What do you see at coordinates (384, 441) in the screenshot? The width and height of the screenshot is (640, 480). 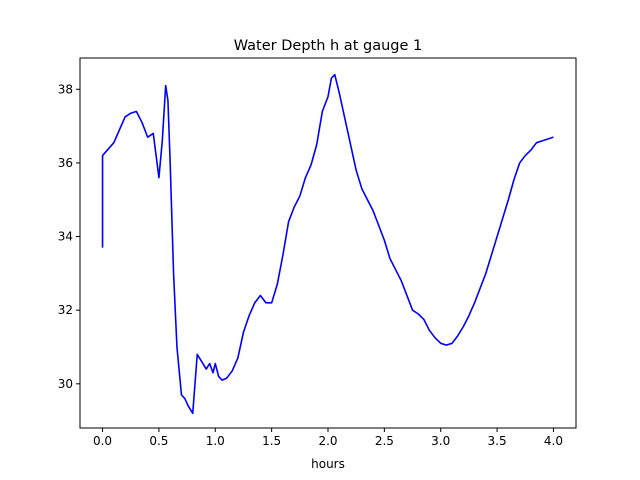 I see `x-tick-label: 2.5` at bounding box center [384, 441].